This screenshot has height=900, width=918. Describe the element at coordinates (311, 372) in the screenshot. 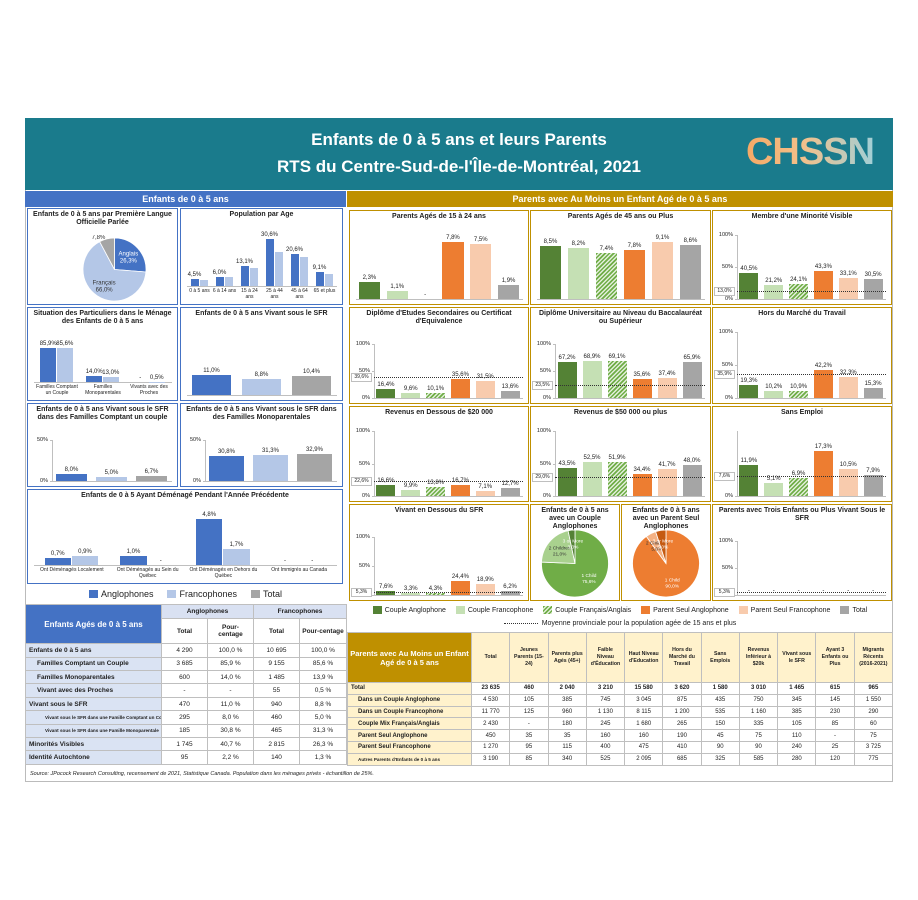

I see `value-label: 10,4%` at that location.